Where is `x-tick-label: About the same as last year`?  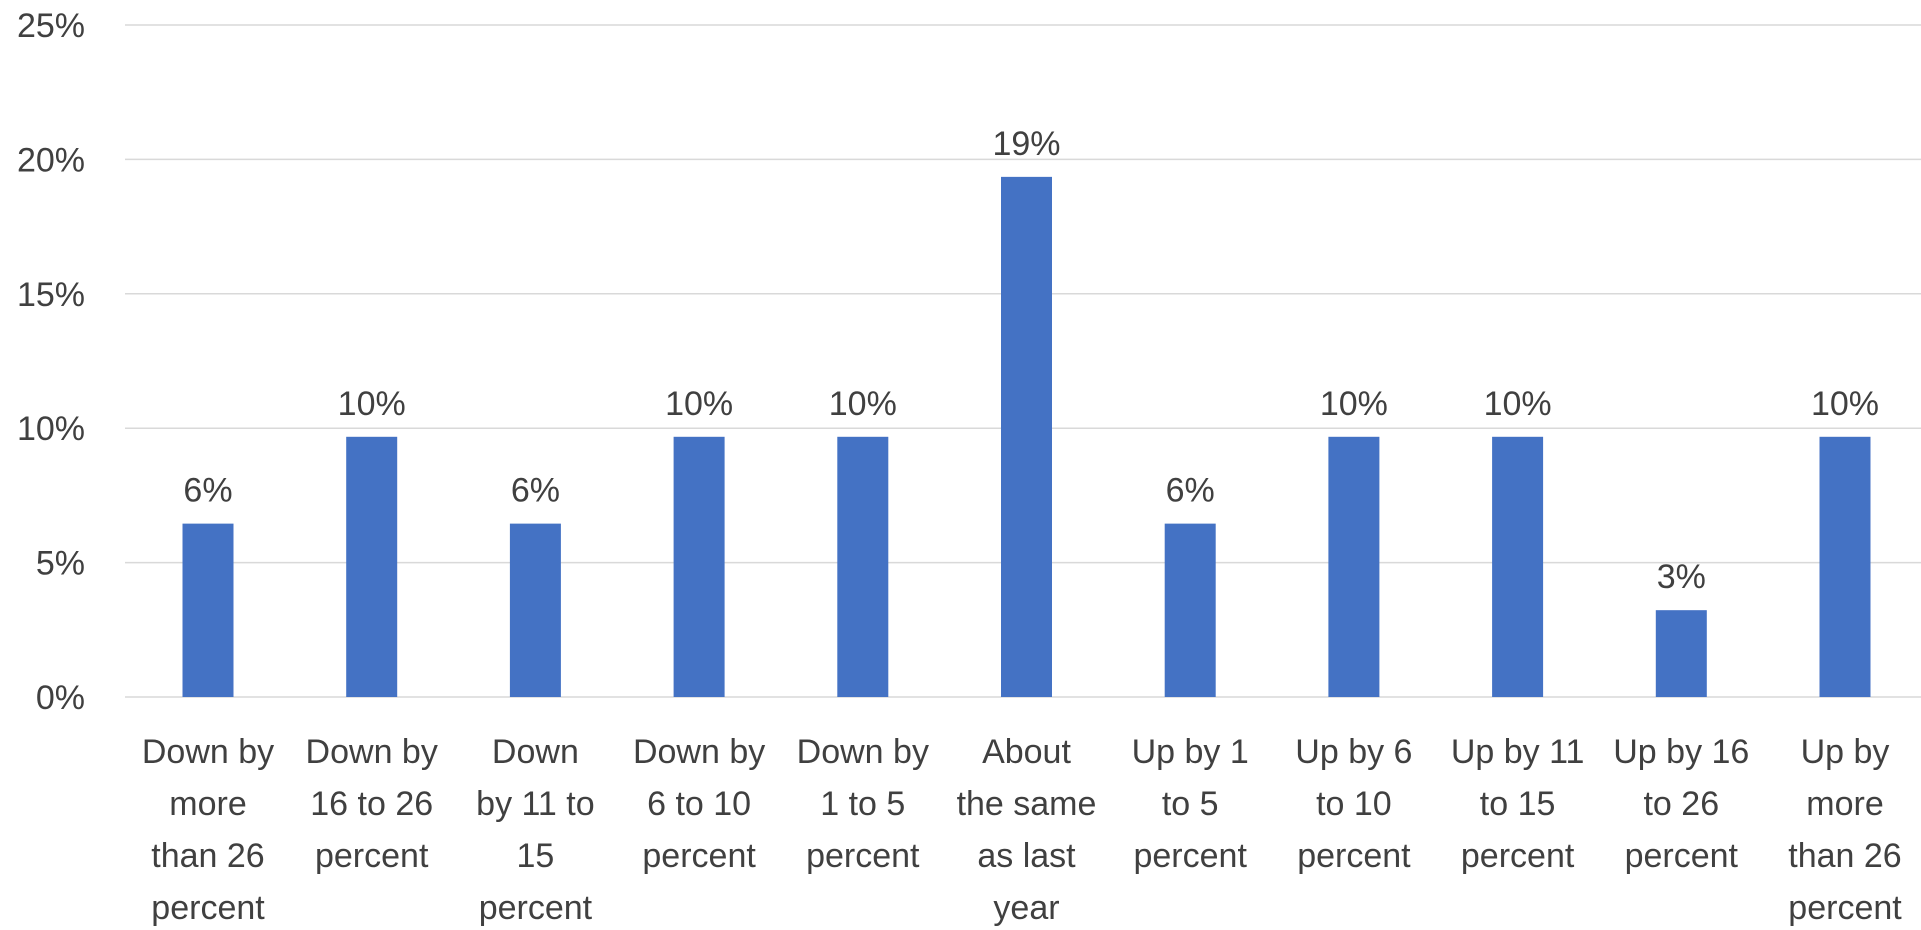
x-tick-label: About the same as last year is located at coordinates (1027, 830).